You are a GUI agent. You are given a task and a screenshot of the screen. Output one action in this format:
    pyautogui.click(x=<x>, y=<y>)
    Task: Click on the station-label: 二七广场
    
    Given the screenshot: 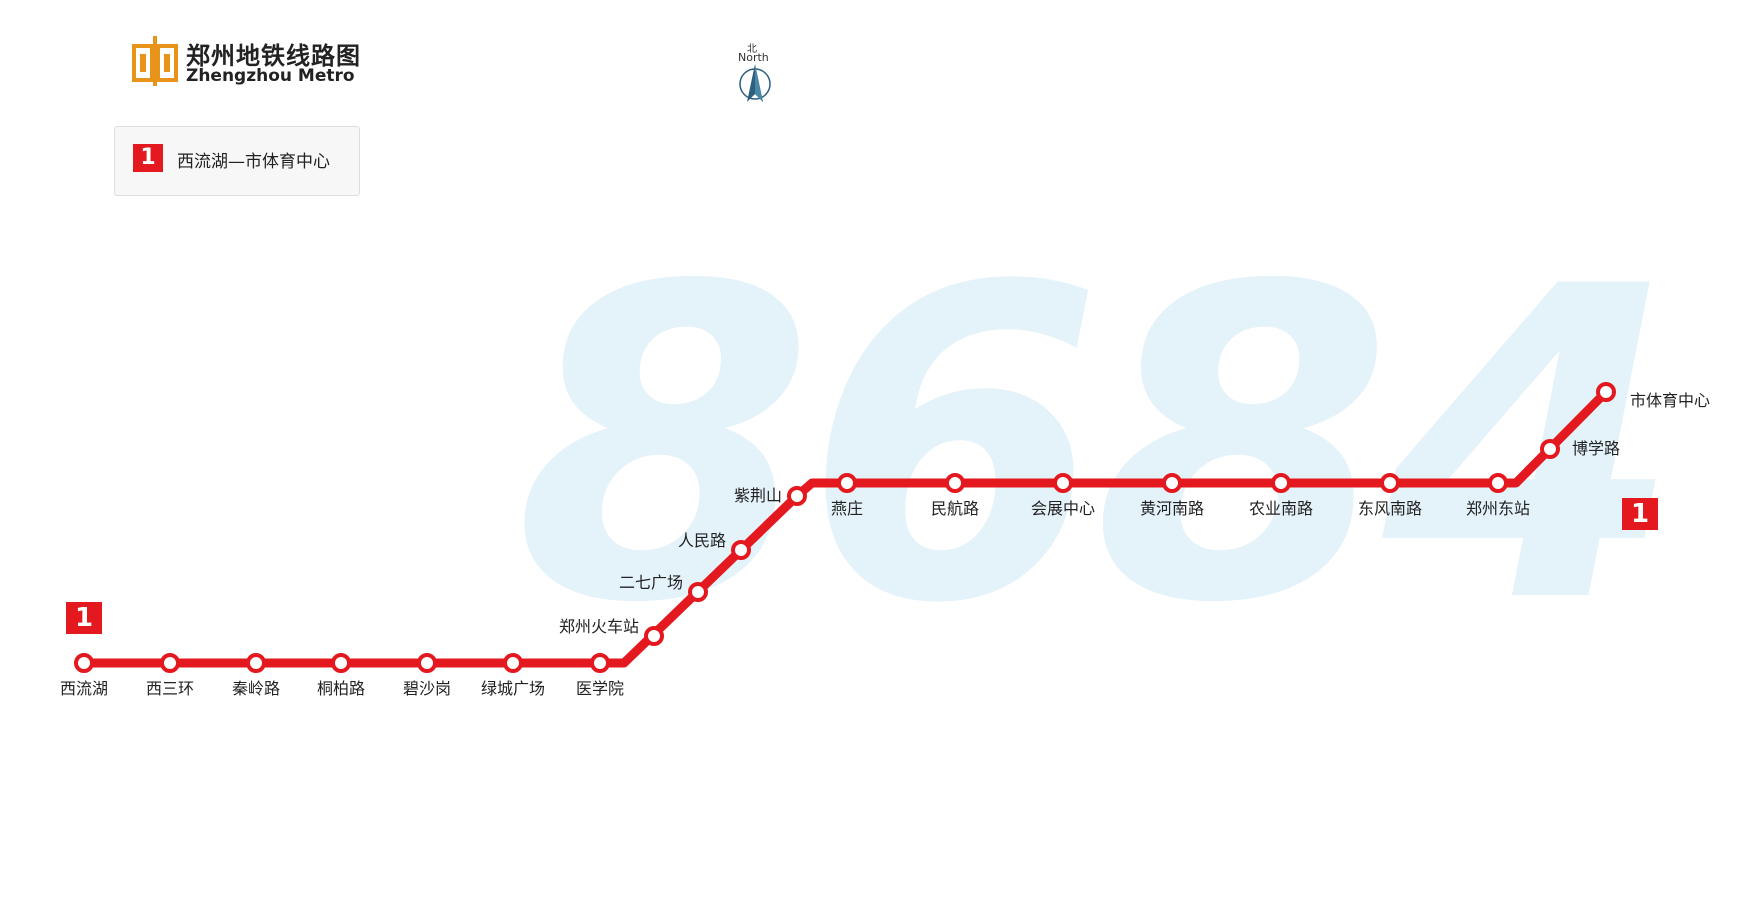 What is the action you would take?
    pyautogui.click(x=651, y=582)
    